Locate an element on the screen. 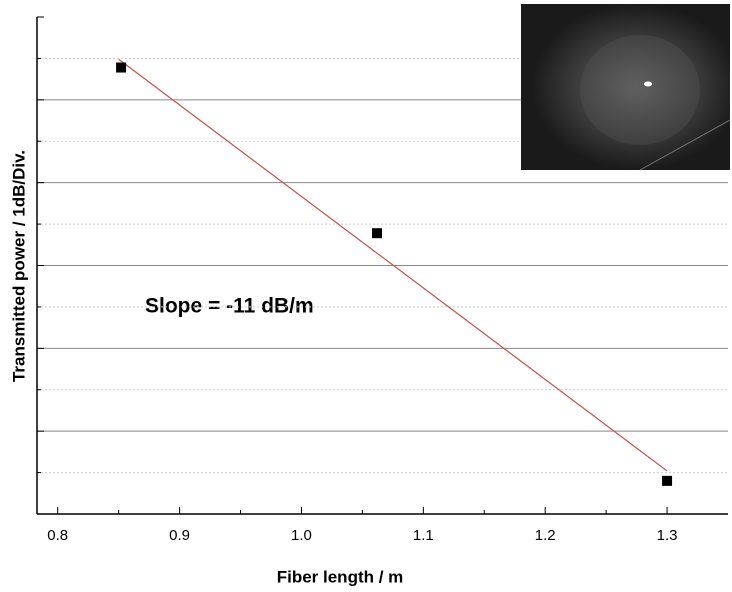 This screenshot has width=732, height=592. x-tick-label: 1.2 is located at coordinates (545, 535).